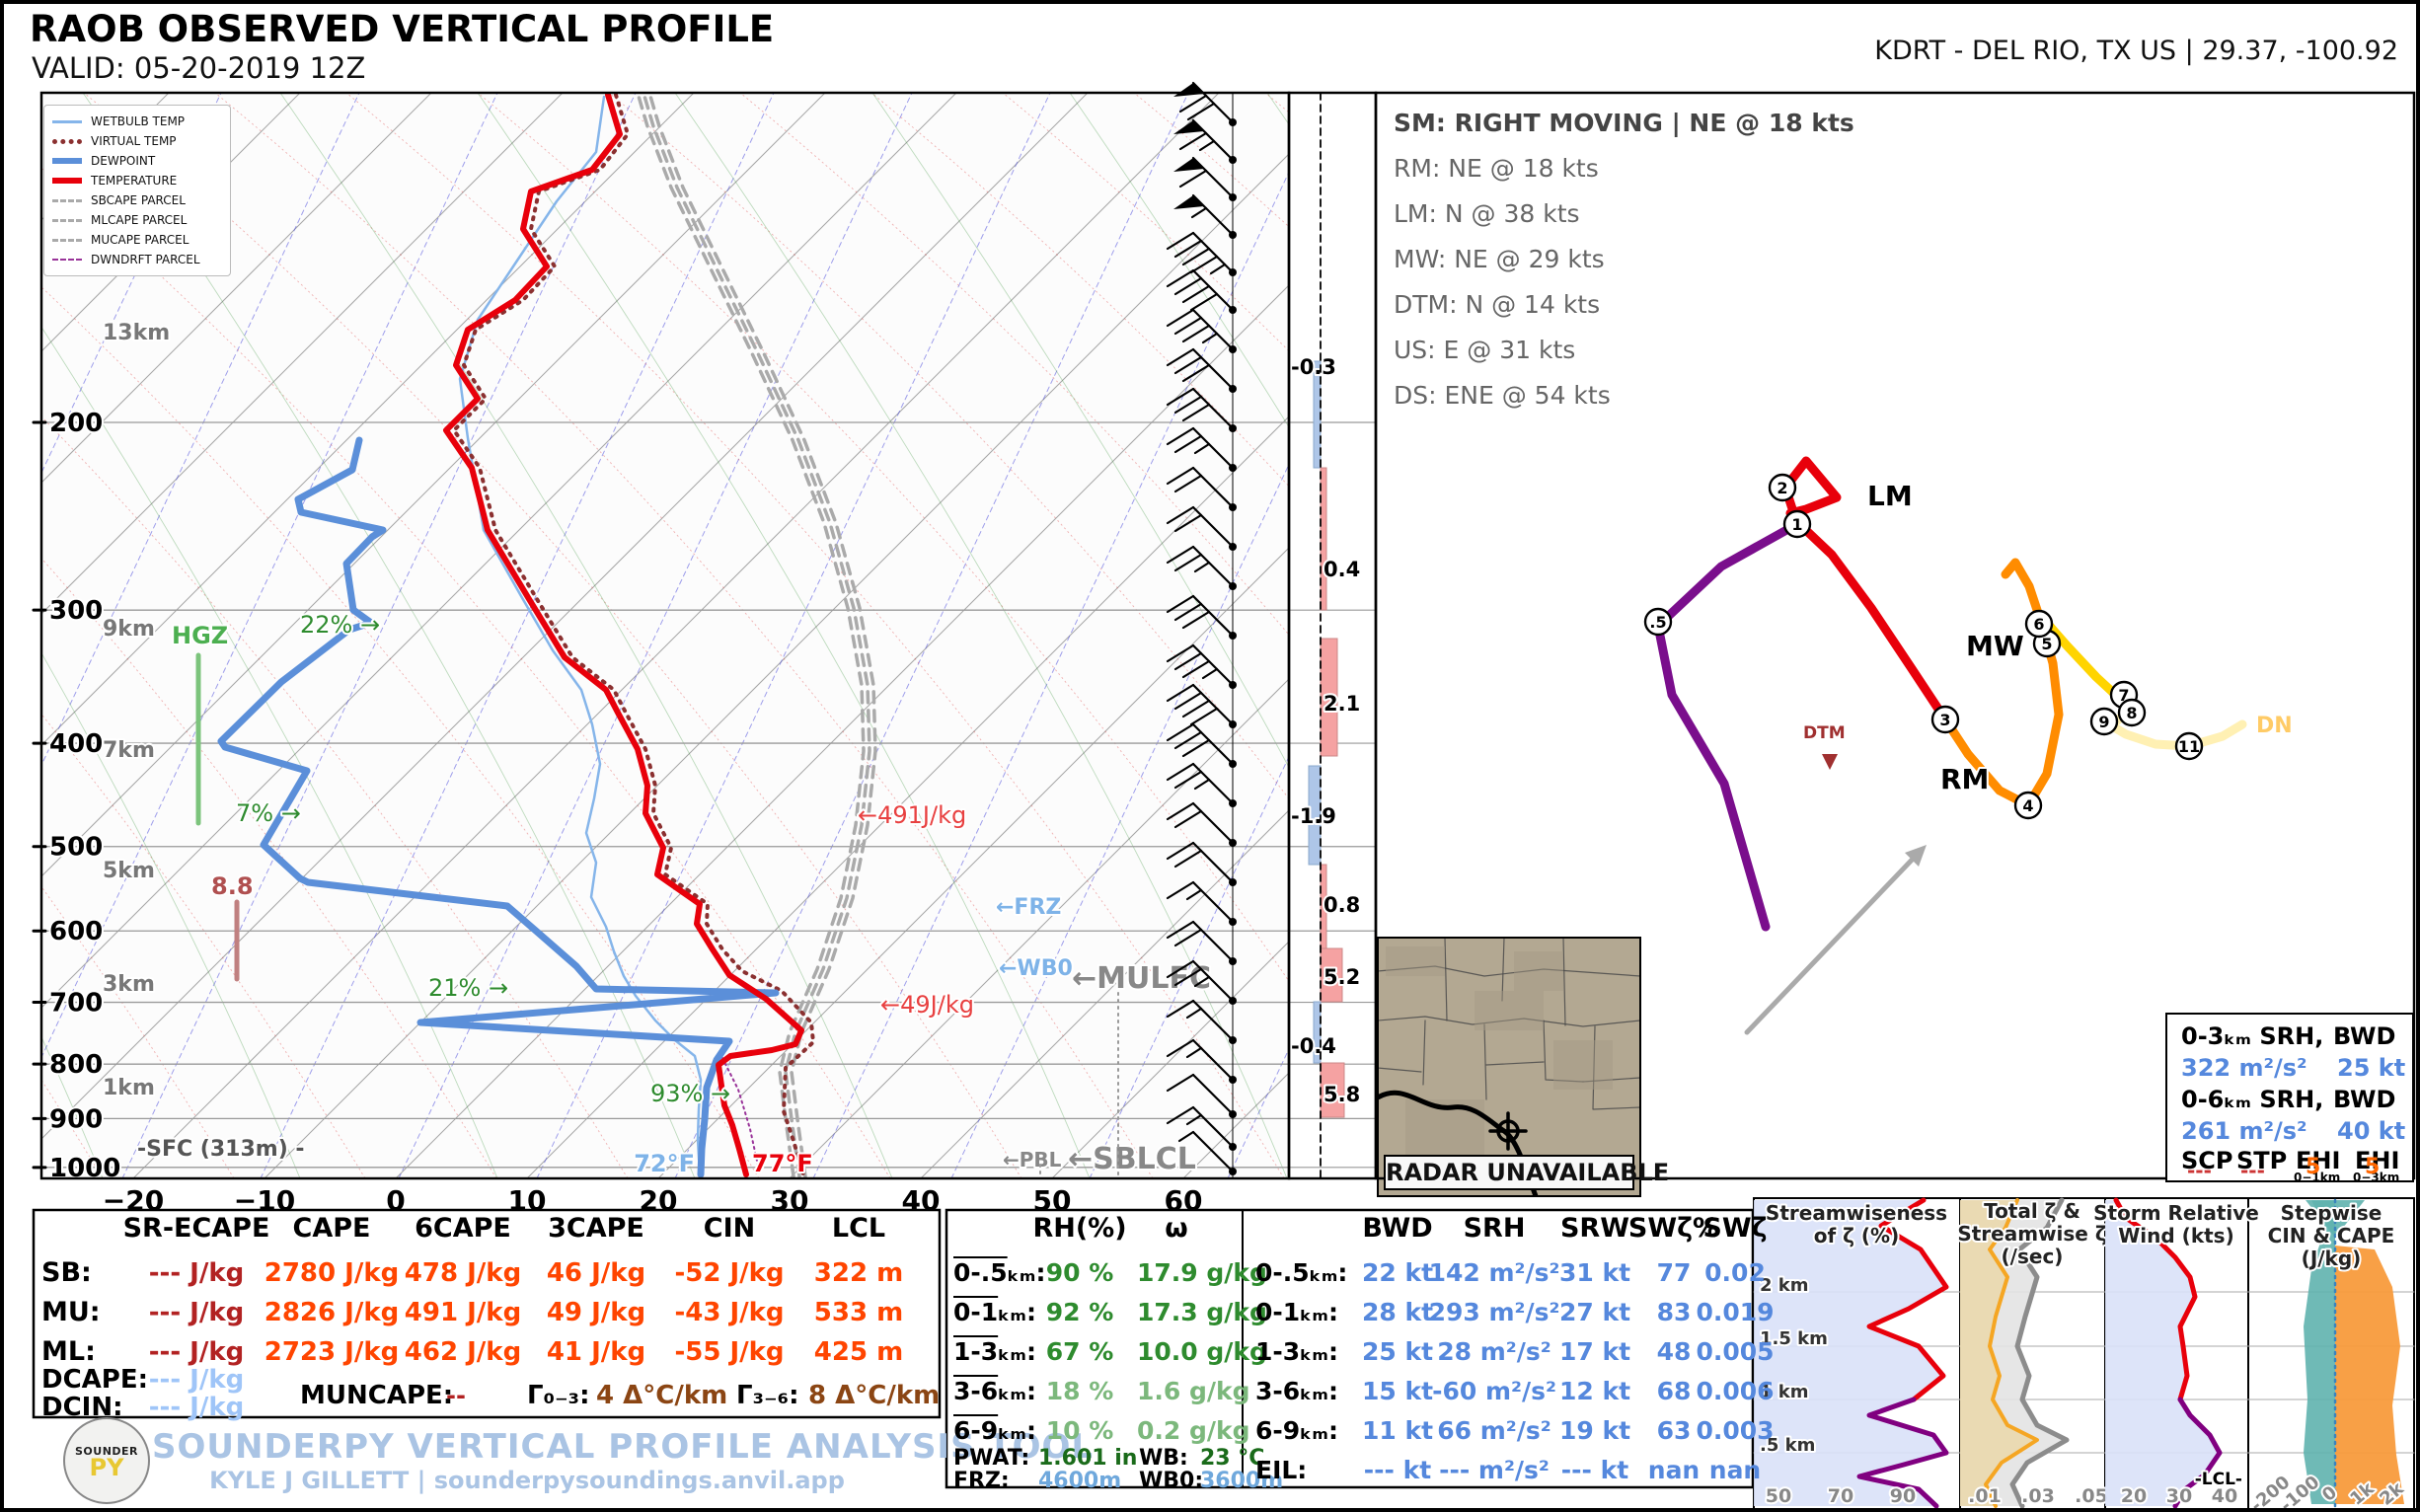 Image resolution: width=2420 pixels, height=1512 pixels. I want to click on chart-label: (/sec), so click(2033, 1257).